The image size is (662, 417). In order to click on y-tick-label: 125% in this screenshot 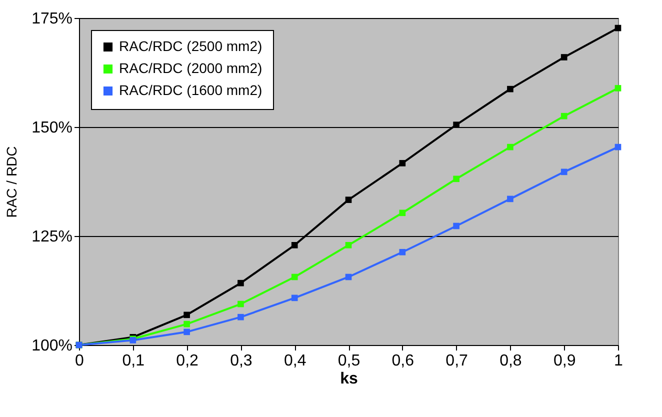, I will do `click(52, 237)`.